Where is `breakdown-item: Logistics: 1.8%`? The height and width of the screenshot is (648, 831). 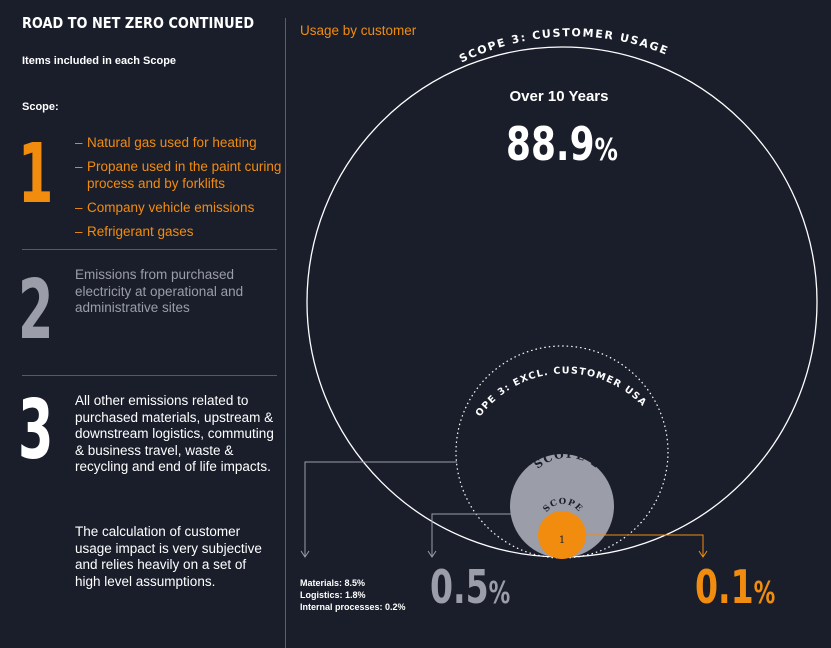
breakdown-item: Logistics: 1.8% is located at coordinates (333, 595).